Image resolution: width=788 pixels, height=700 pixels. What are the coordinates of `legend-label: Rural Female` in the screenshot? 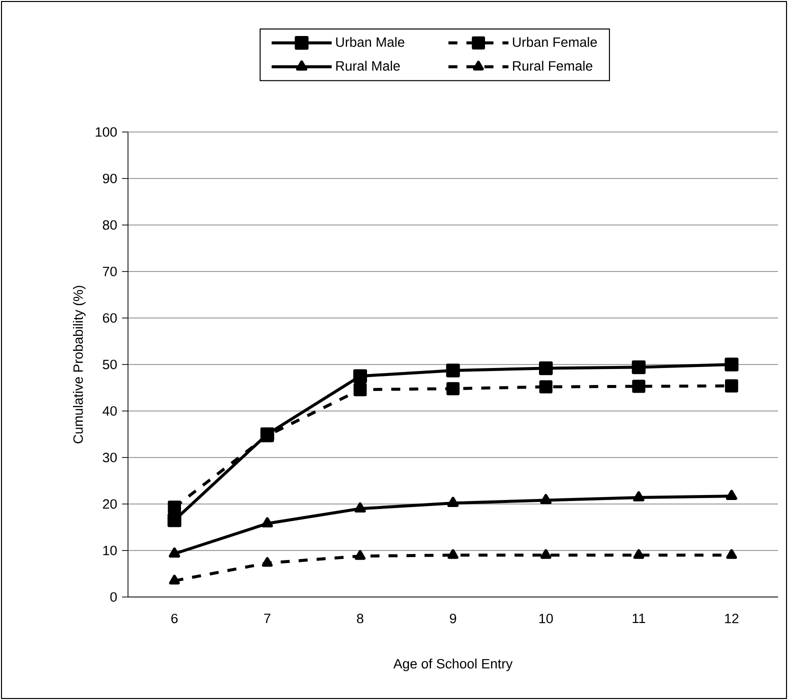 It's located at (552, 65).